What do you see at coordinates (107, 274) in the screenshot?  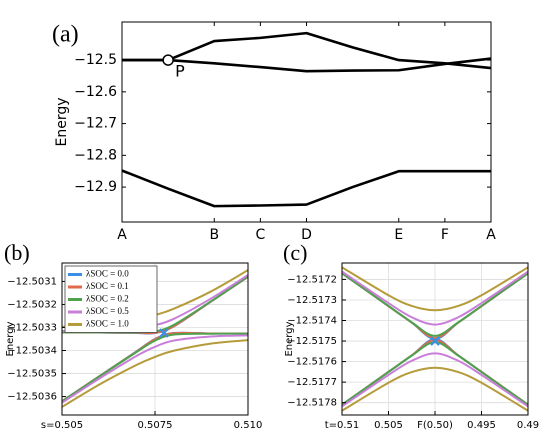 I see `legend-label: λSOC = 0.0` at bounding box center [107, 274].